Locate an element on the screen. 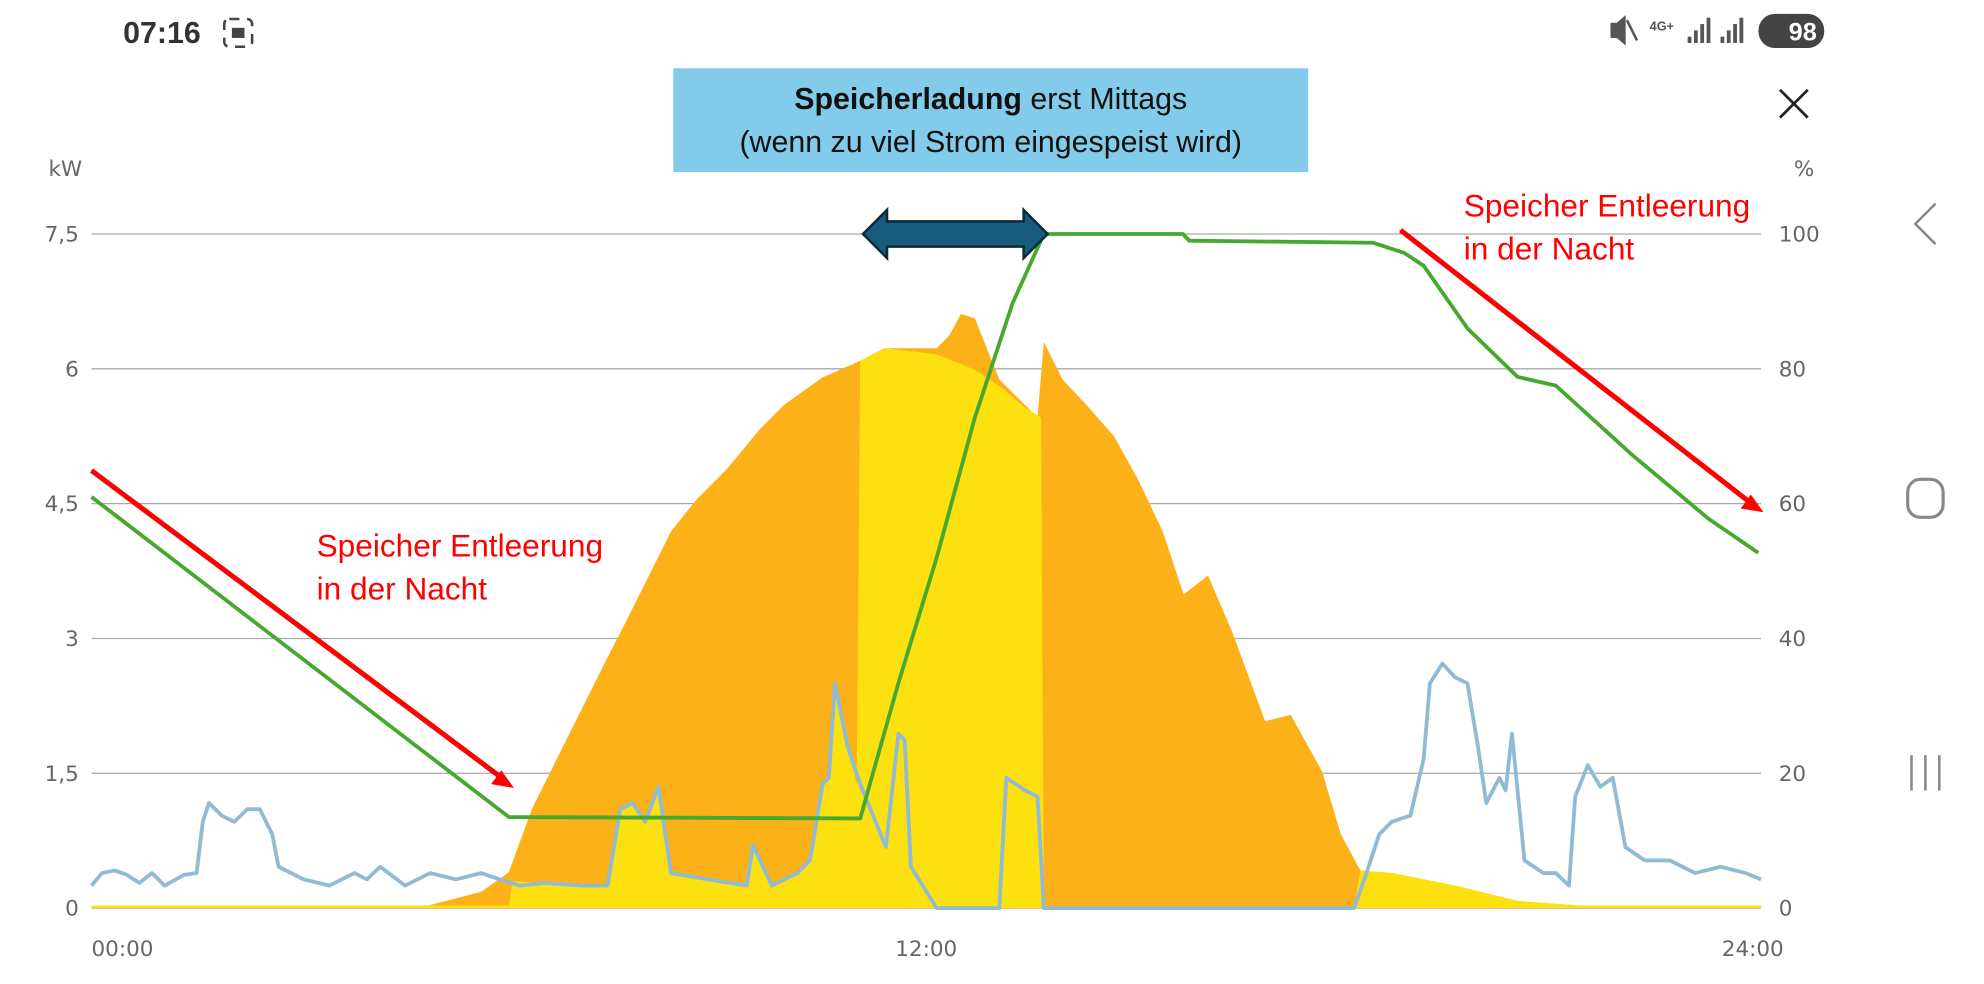 The image size is (1984, 984). y-right-tick: 40 is located at coordinates (1792, 639).